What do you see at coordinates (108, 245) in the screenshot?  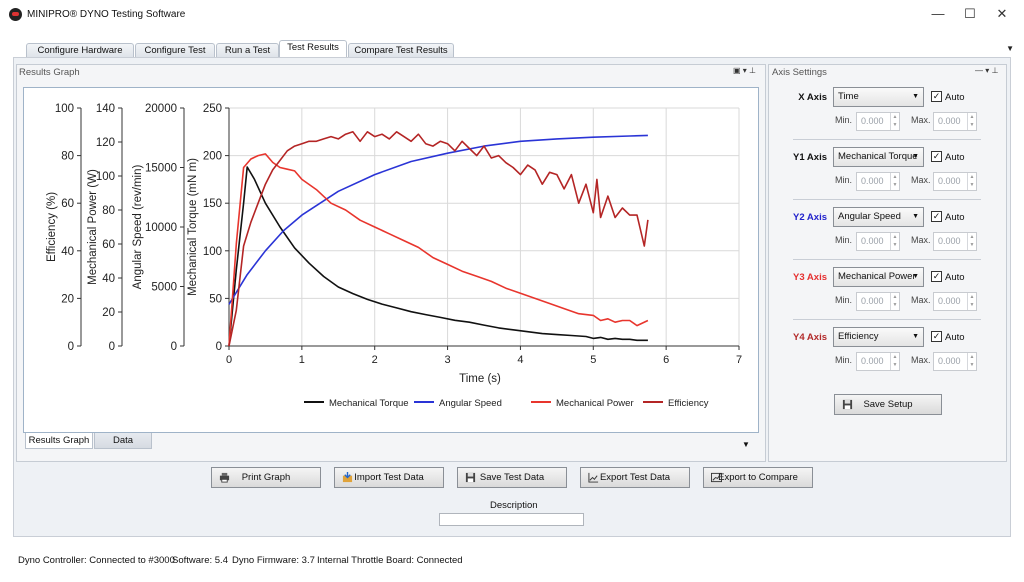 I see `y3-tick-label: 60` at bounding box center [108, 245].